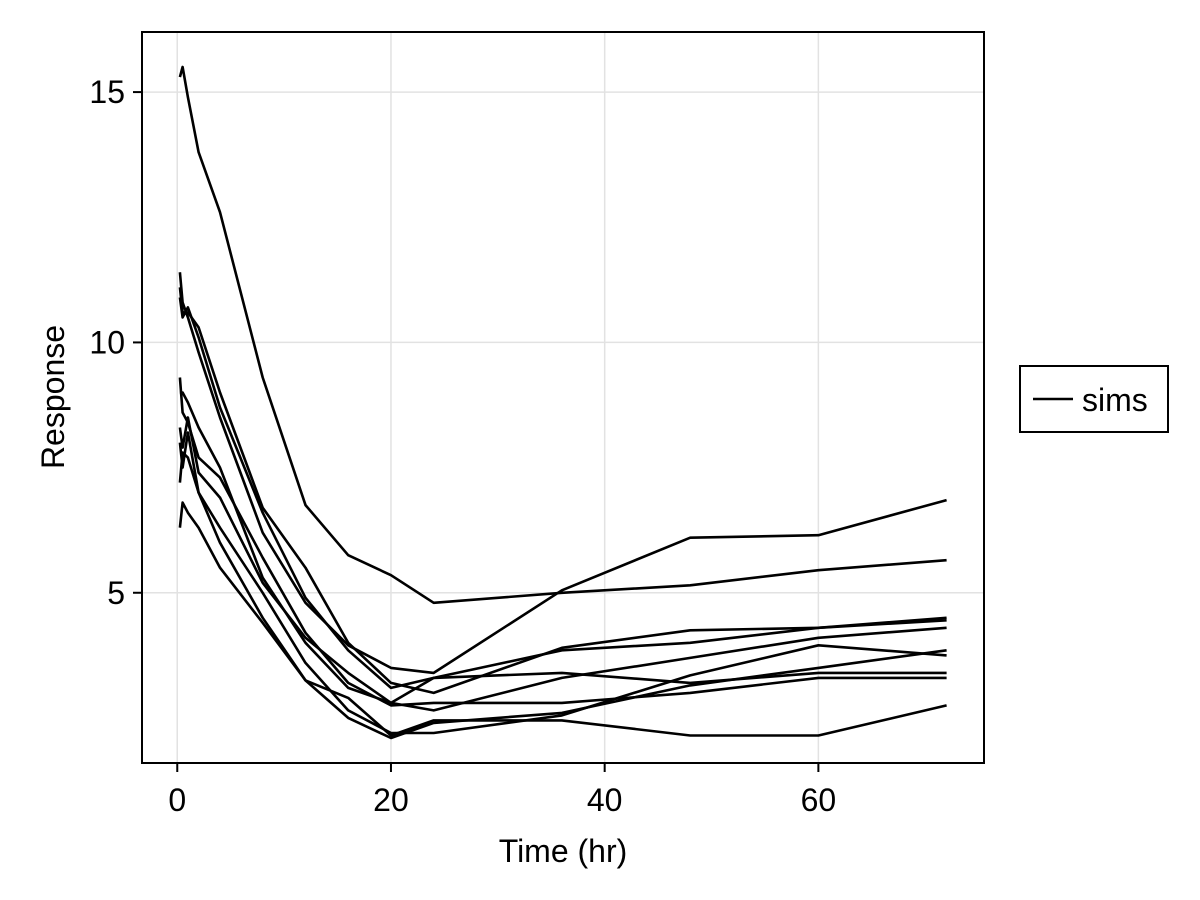 This screenshot has height=900, width=1200. I want to click on y-tick-label: 5, so click(116, 593).